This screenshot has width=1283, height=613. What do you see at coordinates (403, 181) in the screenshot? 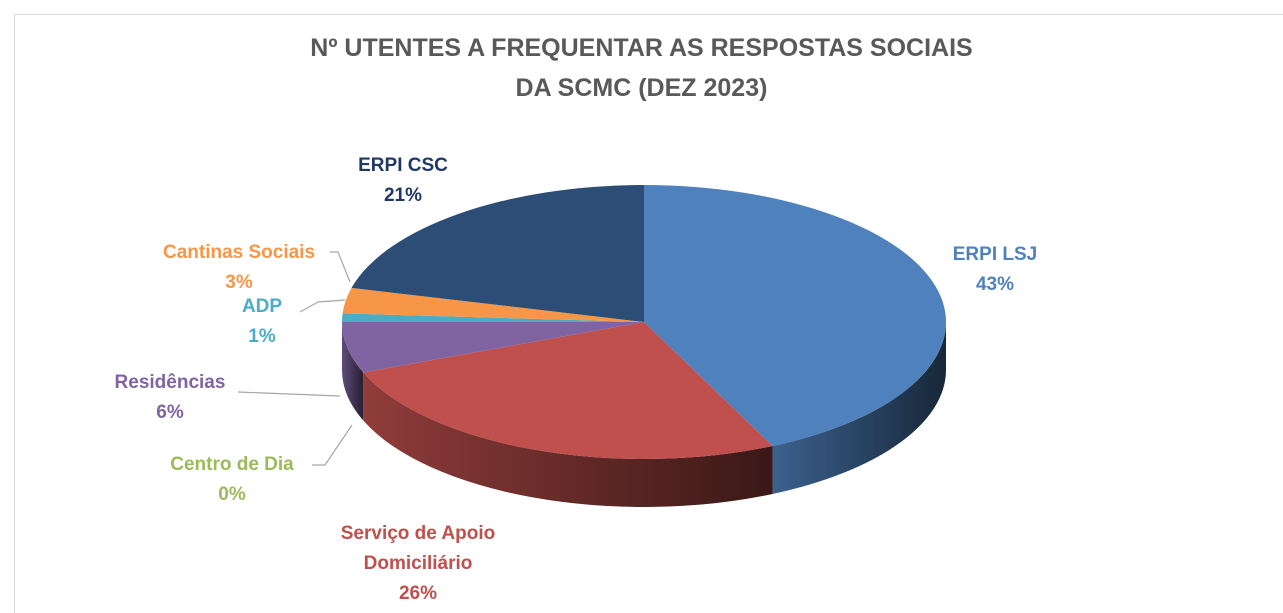
I see `data-label: ERPI CSC 21%` at bounding box center [403, 181].